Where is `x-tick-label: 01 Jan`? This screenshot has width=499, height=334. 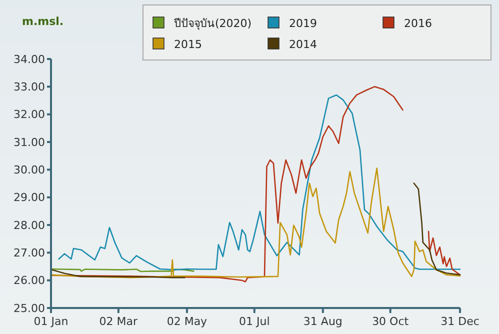 x-tick-label: 01 Jan is located at coordinates (51, 321).